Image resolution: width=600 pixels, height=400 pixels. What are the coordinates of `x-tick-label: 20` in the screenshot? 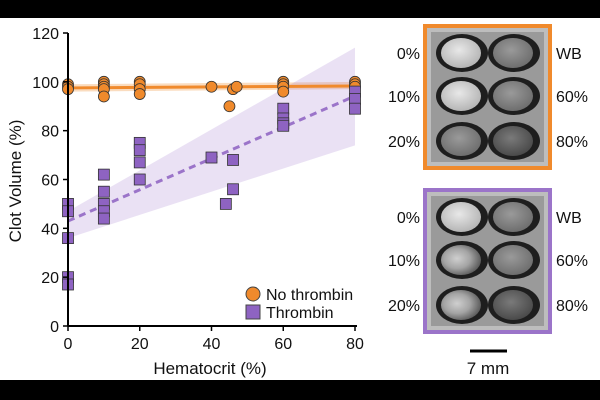 It's located at (140, 344).